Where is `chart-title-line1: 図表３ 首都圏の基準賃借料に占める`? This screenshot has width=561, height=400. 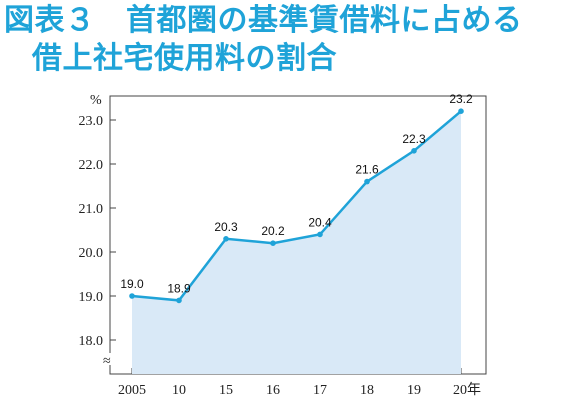
chart-title-line1: 図表３ 首都圏の基準賃借料に占める is located at coordinates (263, 20).